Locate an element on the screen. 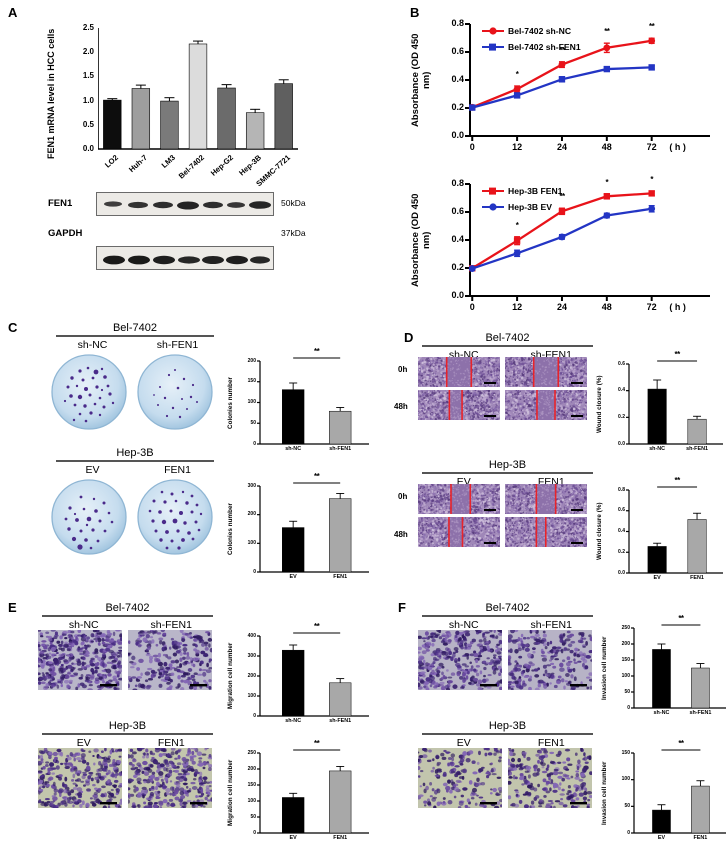  panel-c-chart-0-ytick-3: 150 is located at coordinates (243, 381).